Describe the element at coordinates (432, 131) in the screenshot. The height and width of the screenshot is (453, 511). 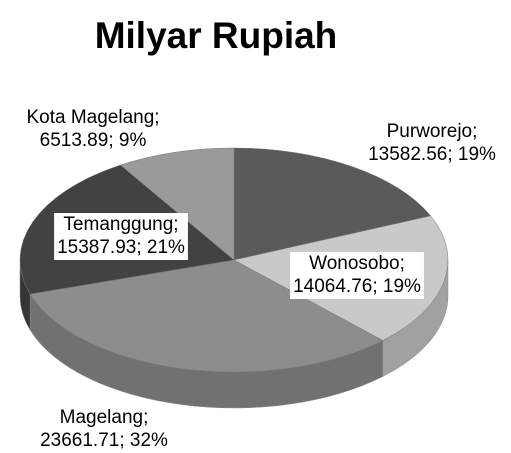
I see `category-label: Purworejo;` at that location.